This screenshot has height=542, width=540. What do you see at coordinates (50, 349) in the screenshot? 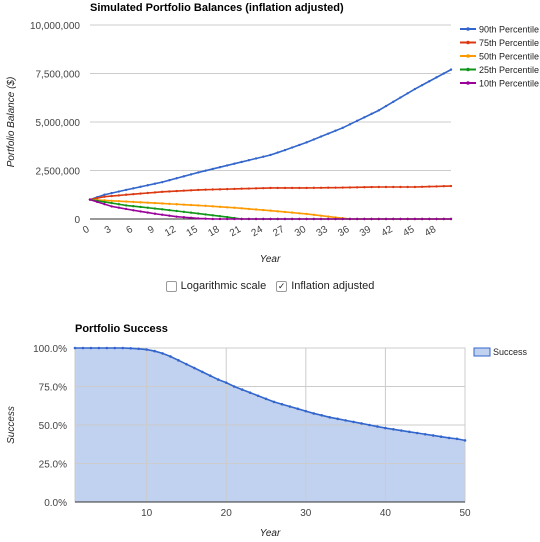
I see `y-tick-label: 100.0%` at bounding box center [50, 349].